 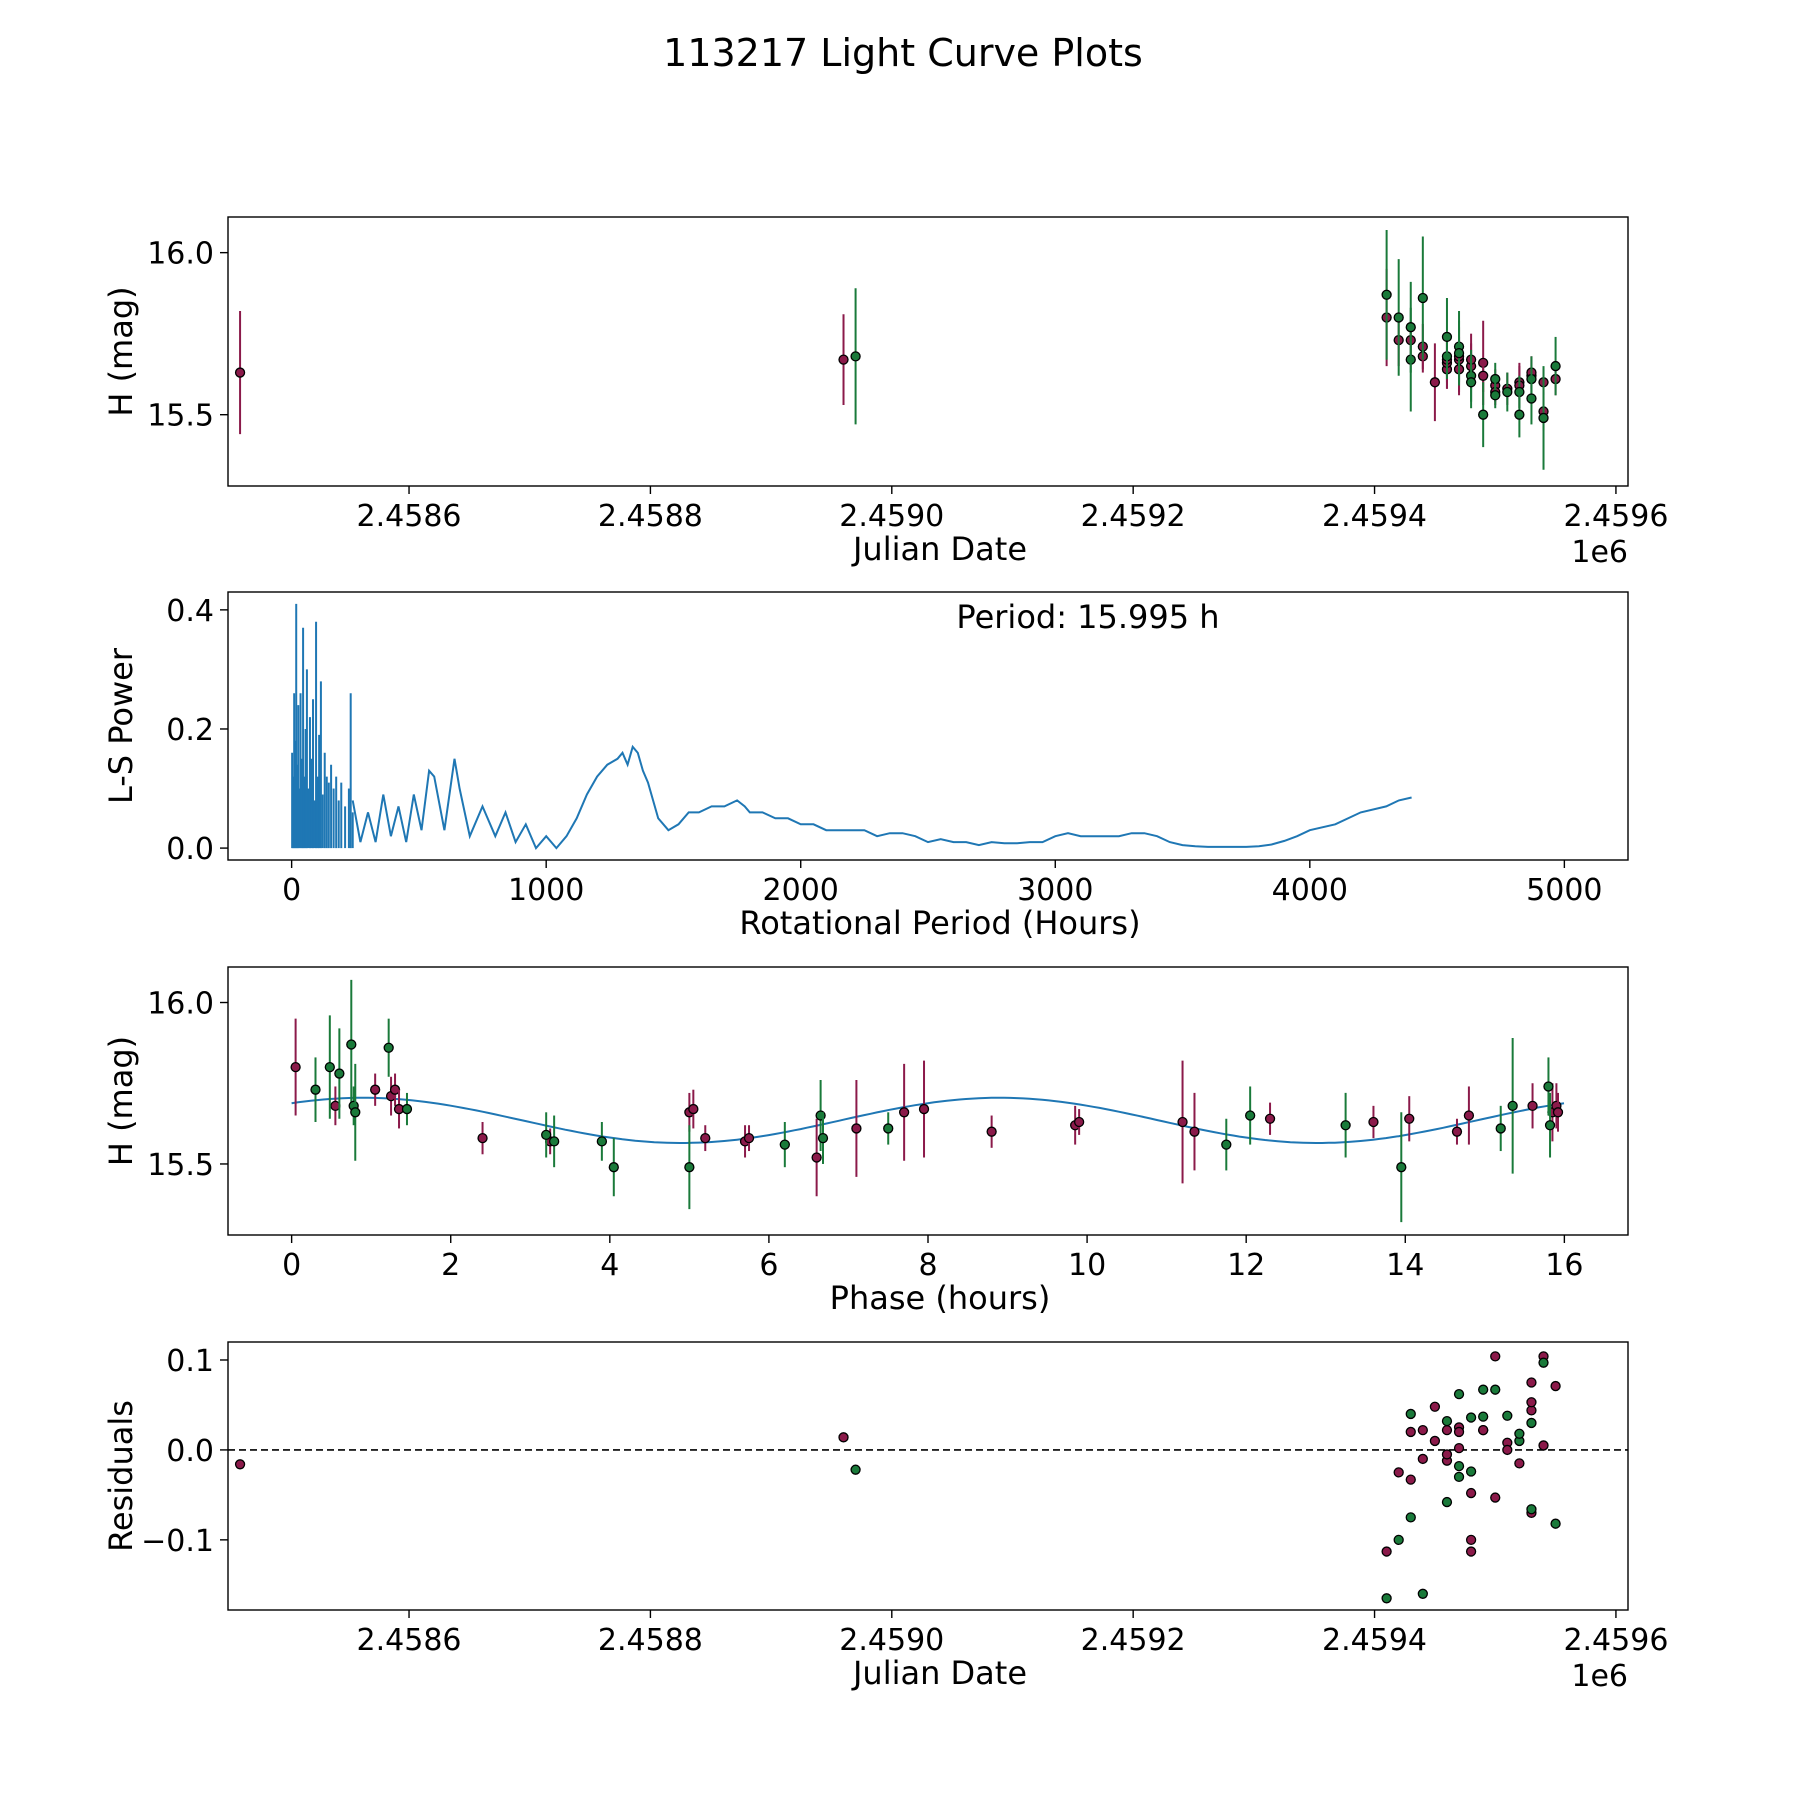 What do you see at coordinates (891, 516) in the screenshot?
I see `lc-x-tick-label: 2.4590` at bounding box center [891, 516].